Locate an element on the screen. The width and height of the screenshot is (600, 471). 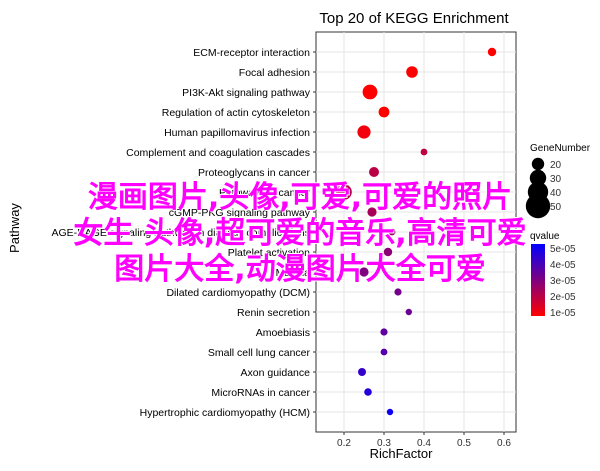
pathway-label: Renin secretion is located at coordinates (273, 313).